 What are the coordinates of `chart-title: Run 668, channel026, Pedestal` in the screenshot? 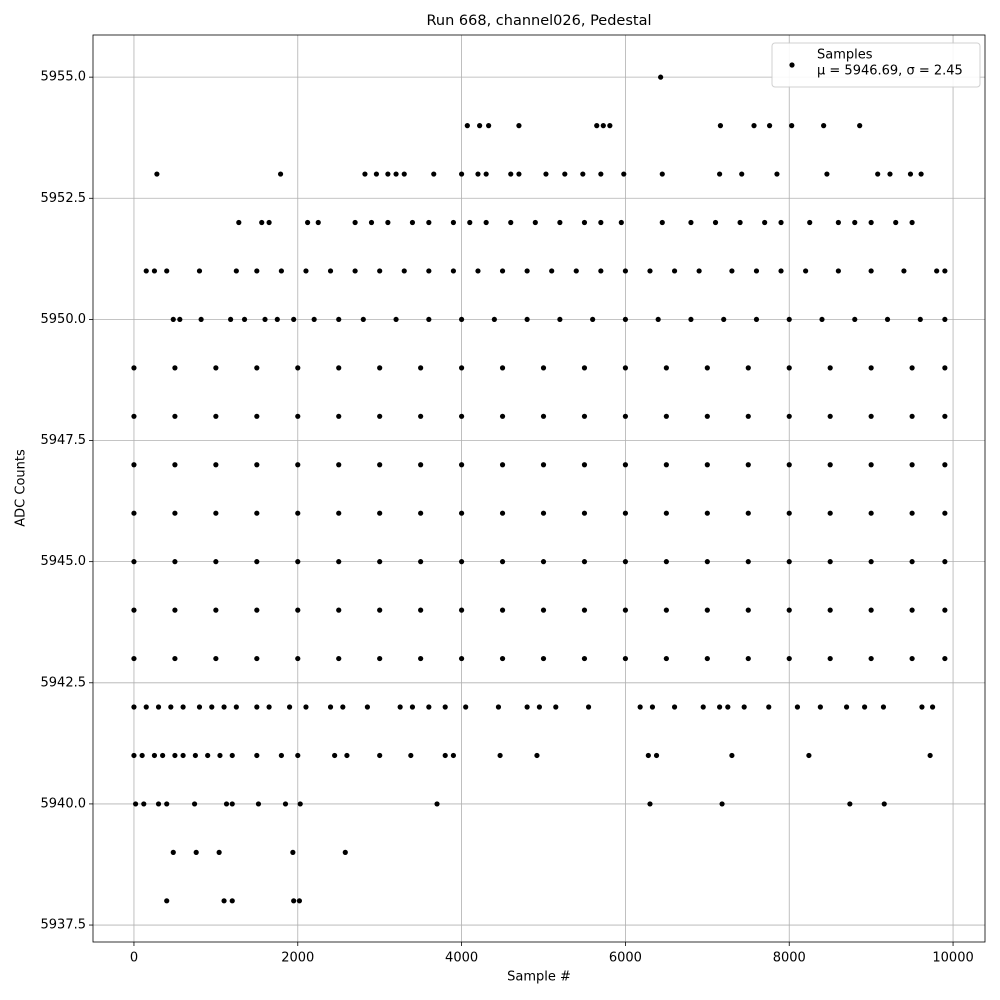 It's located at (538, 21).